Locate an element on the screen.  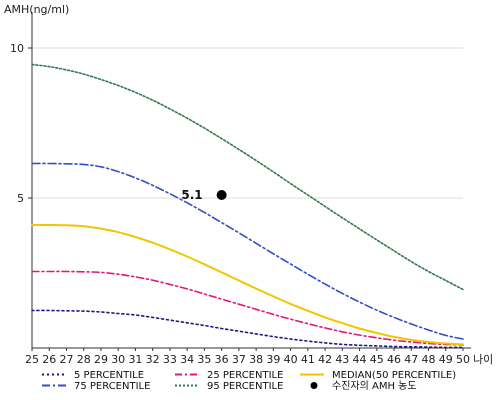
x-tick-label-27: 27 is located at coordinates (66, 359).